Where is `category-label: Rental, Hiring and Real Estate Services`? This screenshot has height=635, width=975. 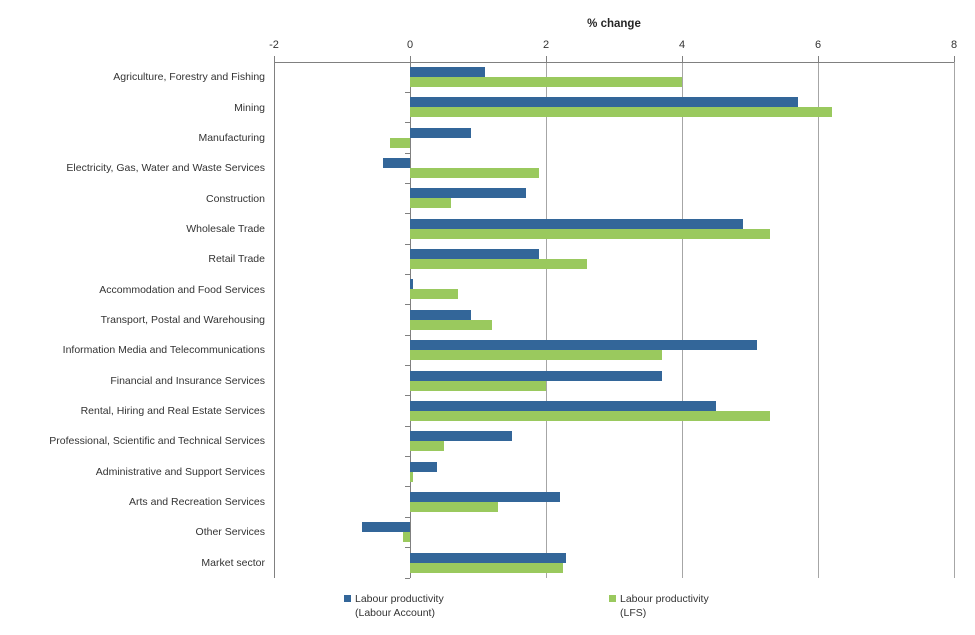
category-label: Rental, Hiring and Real Estate Services is located at coordinates (172, 411).